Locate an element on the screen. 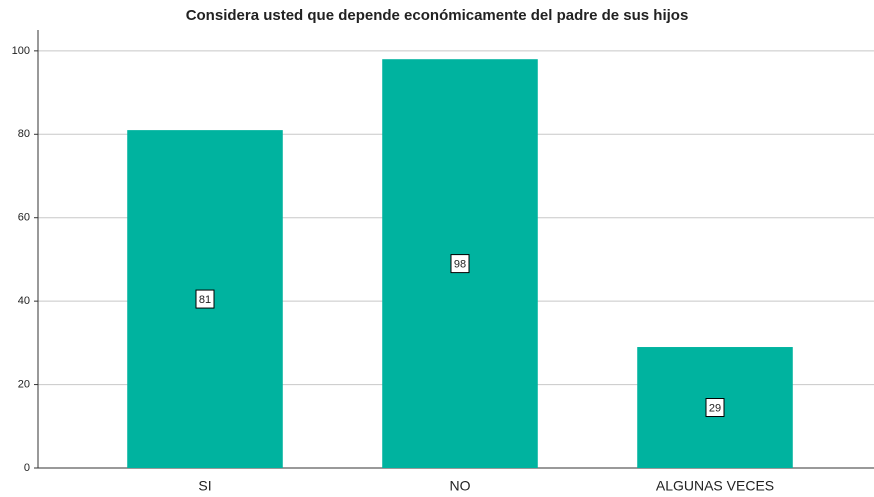 Image resolution: width=874 pixels, height=497 pixels. y-tick-label: 100 is located at coordinates (21, 51).